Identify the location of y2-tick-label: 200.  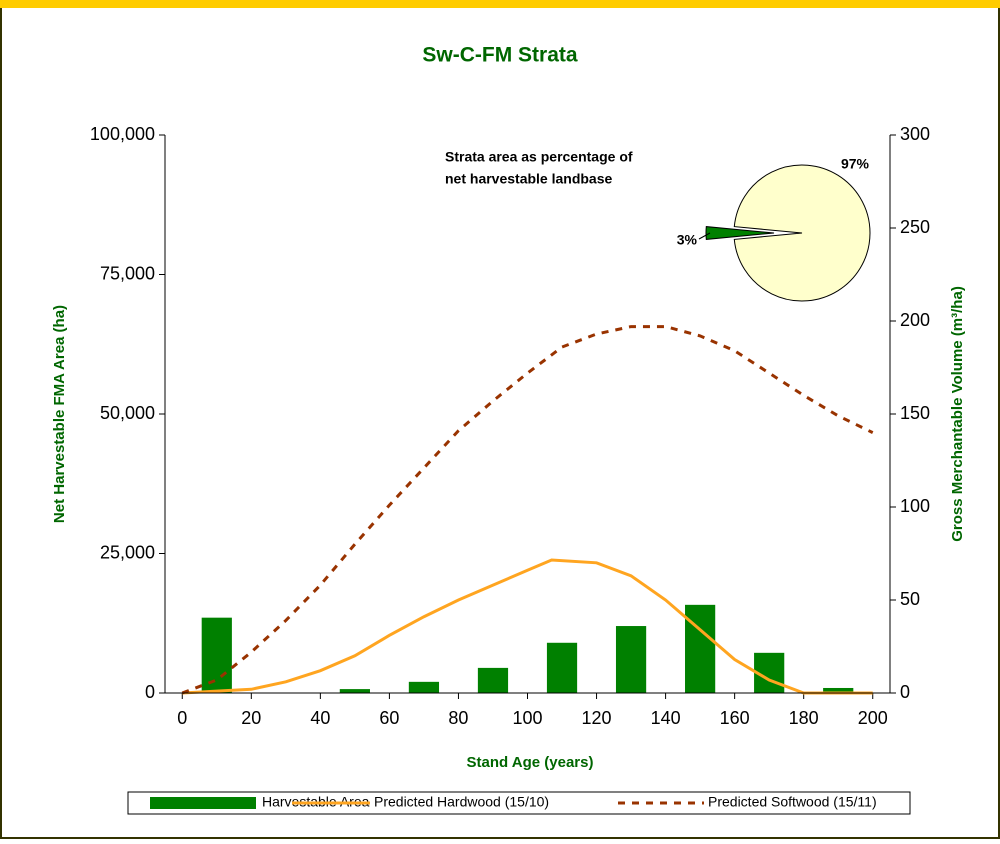
(915, 320).